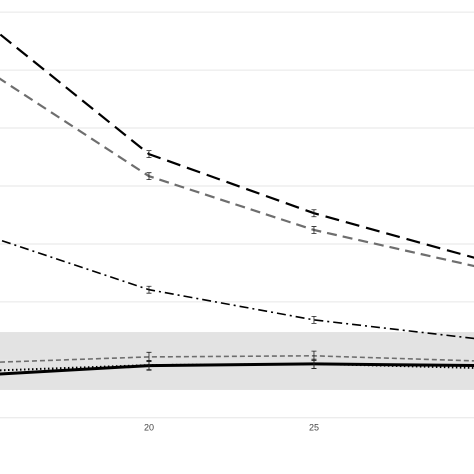  I want to click on x-tick-label: 20, so click(149, 427).